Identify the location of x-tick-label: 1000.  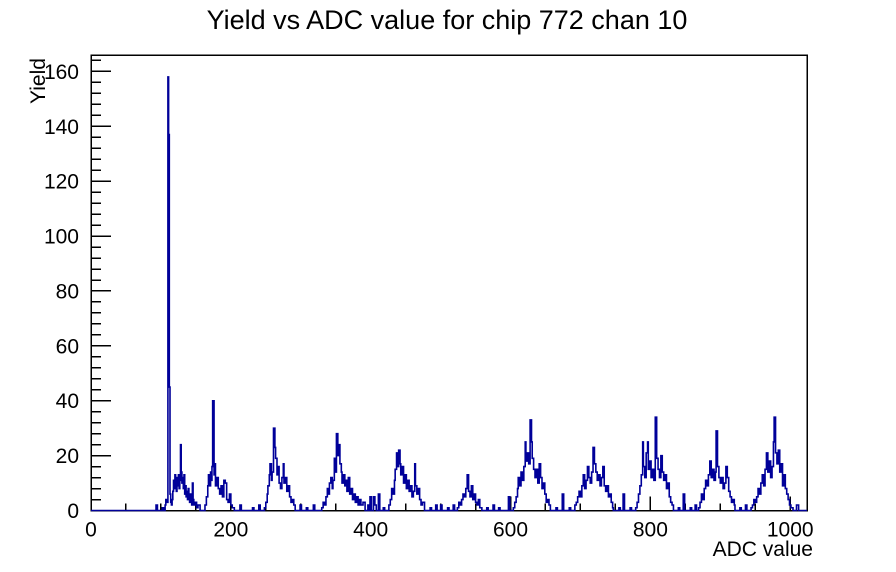
(790, 530).